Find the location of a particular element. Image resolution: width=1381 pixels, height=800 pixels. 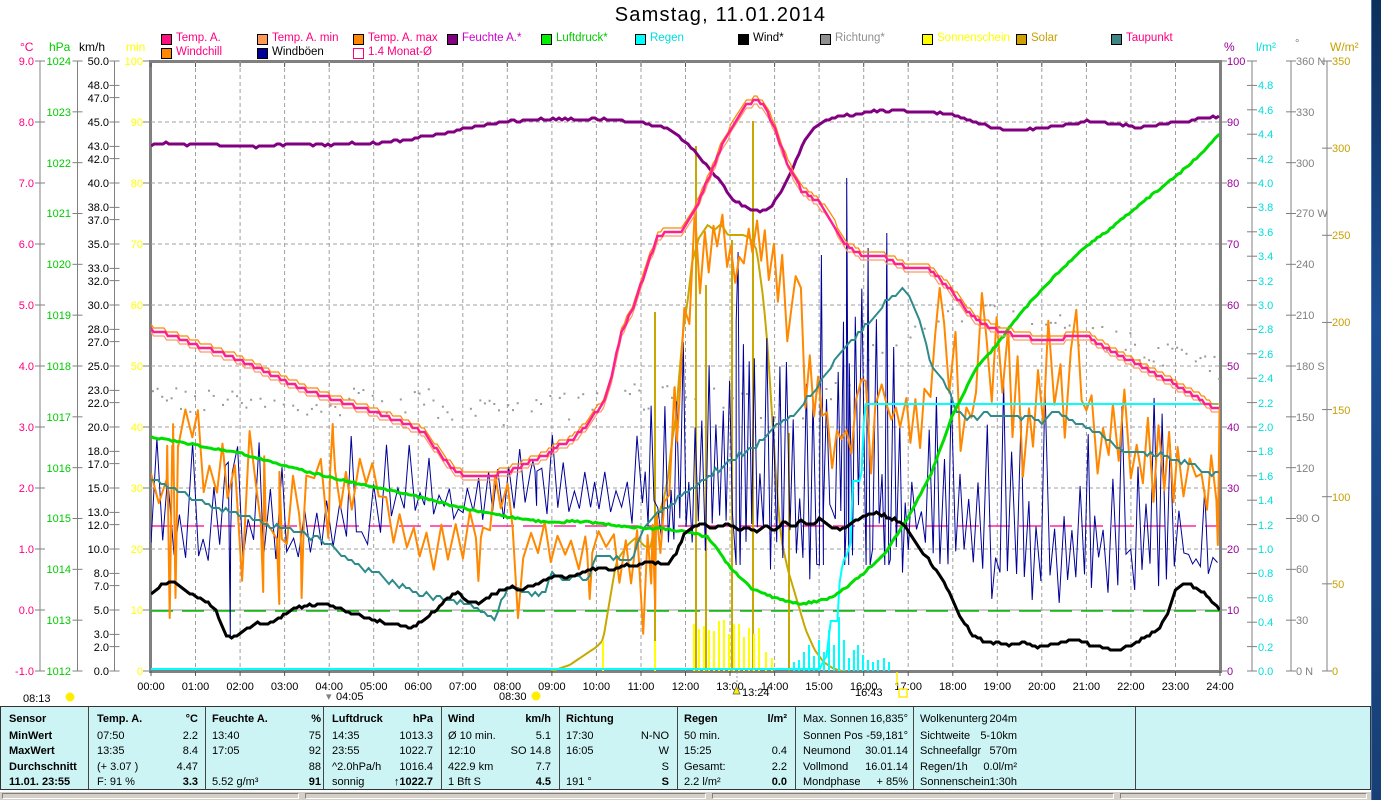

svg-text: 16.01.14 is located at coordinates (886, 767).